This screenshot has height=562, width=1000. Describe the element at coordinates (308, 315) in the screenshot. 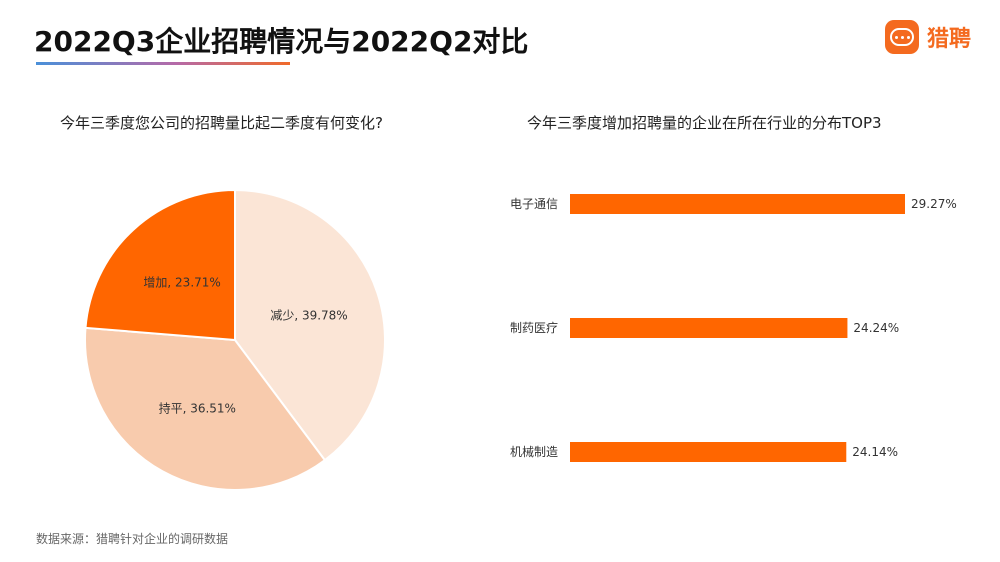

I see `pie-slice-label: 减少, 39.78%` at that location.